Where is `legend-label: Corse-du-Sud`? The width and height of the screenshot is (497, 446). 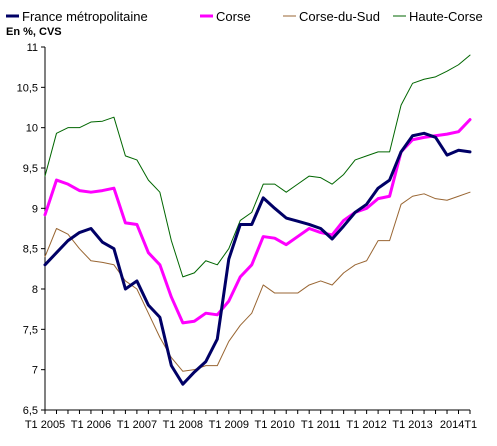
legend-label: Corse-du-Sud is located at coordinates (339, 16).